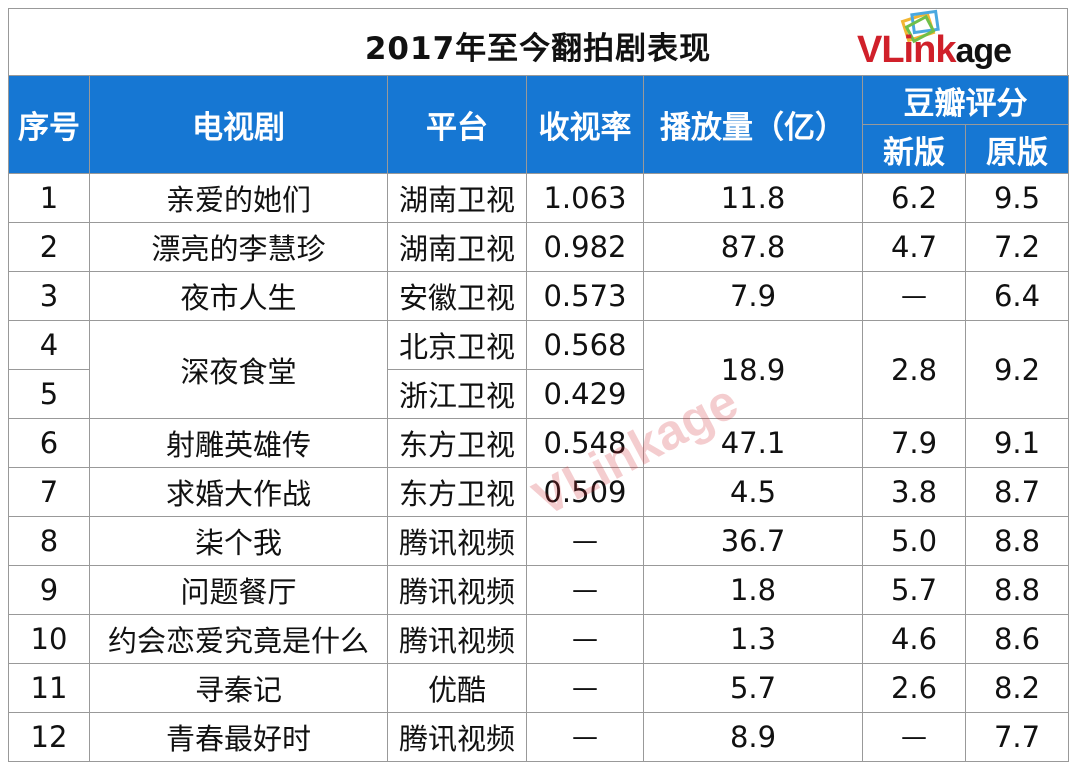 This screenshot has width=1080, height=774. Describe the element at coordinates (914, 198) in the screenshot. I see `cell-new-score: 6.2` at that location.